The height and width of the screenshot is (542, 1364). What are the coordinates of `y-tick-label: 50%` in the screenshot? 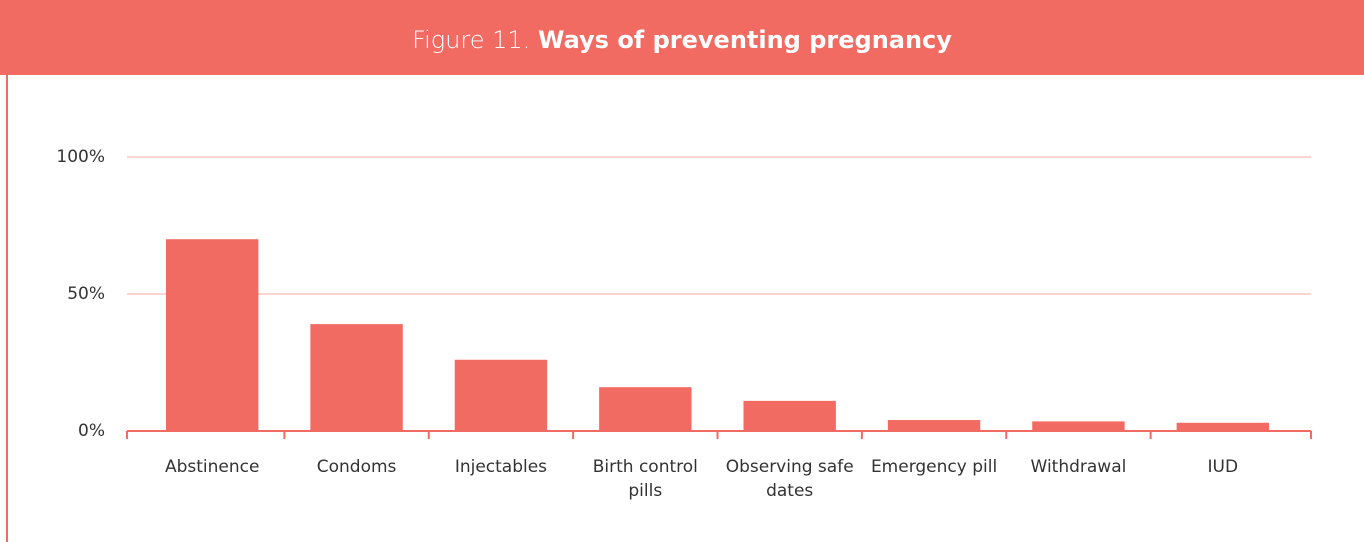 It's located at (86, 294).